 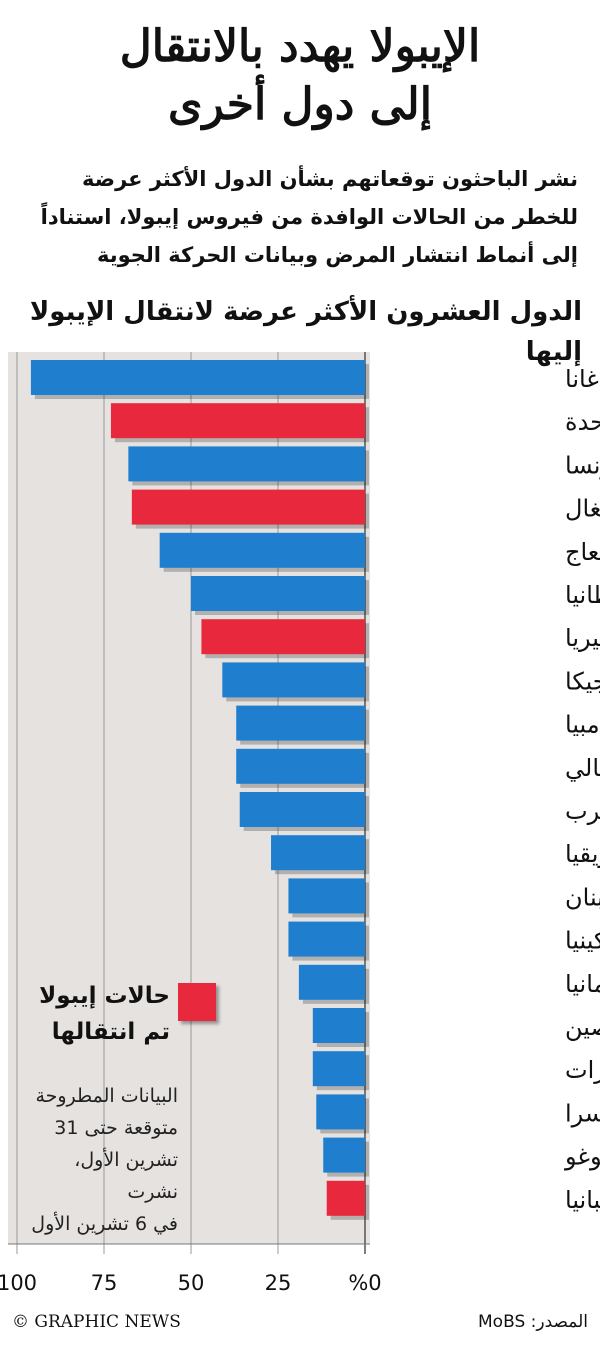 I want to click on legend-label-line-2: تم انتقالها, so click(x=110, y=1032).